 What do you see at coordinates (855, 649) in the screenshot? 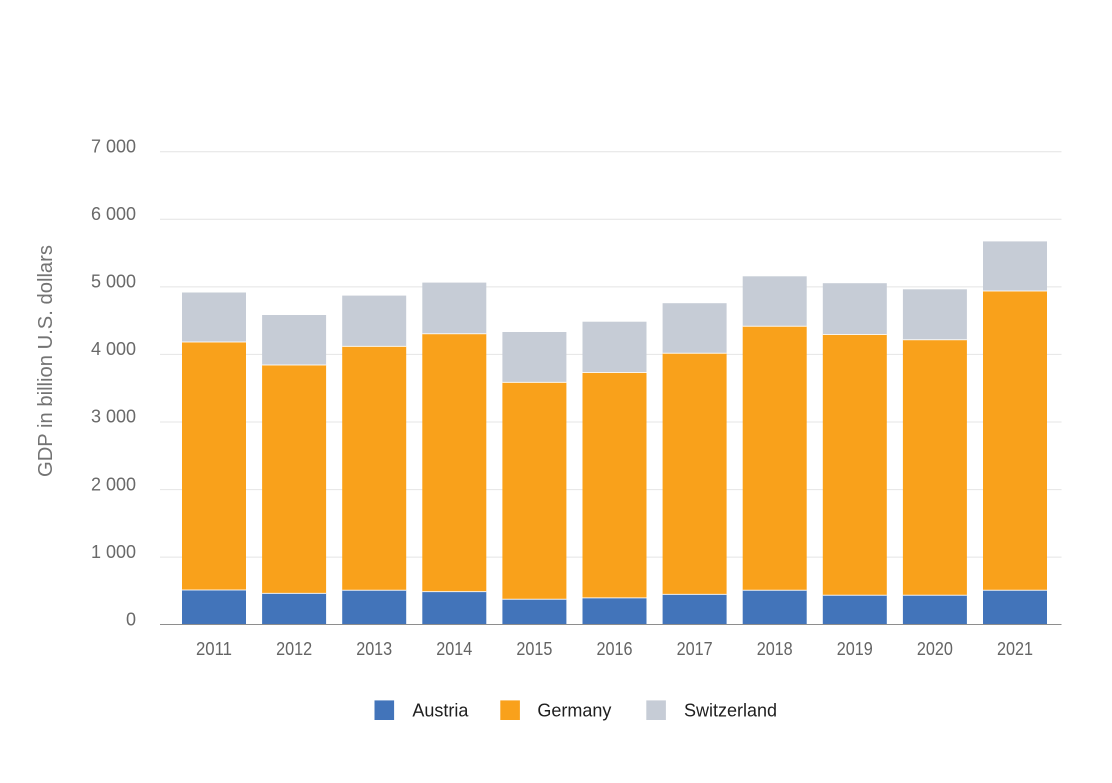
I see `svg-text: 2019` at bounding box center [855, 649].